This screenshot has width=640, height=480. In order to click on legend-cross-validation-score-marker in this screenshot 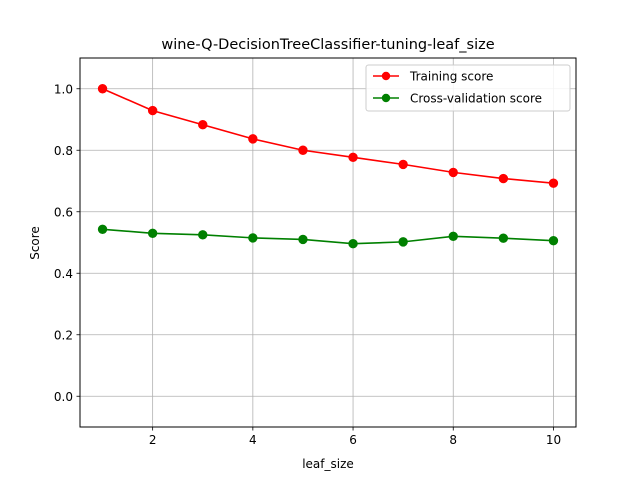, I will do `click(386, 98)`.